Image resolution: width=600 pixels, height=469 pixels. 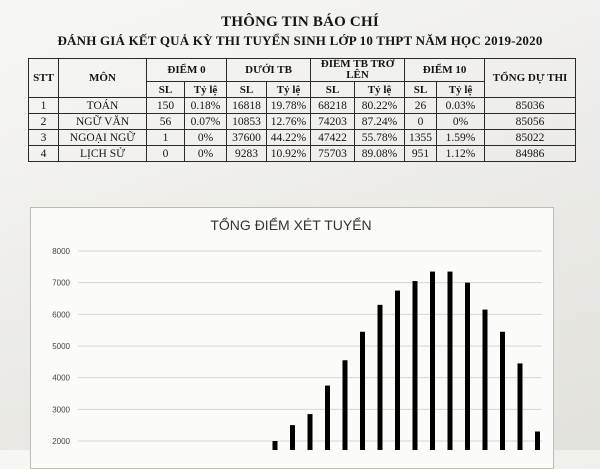 What do you see at coordinates (61, 441) in the screenshot?
I see `y-tick-label: 2000` at bounding box center [61, 441].